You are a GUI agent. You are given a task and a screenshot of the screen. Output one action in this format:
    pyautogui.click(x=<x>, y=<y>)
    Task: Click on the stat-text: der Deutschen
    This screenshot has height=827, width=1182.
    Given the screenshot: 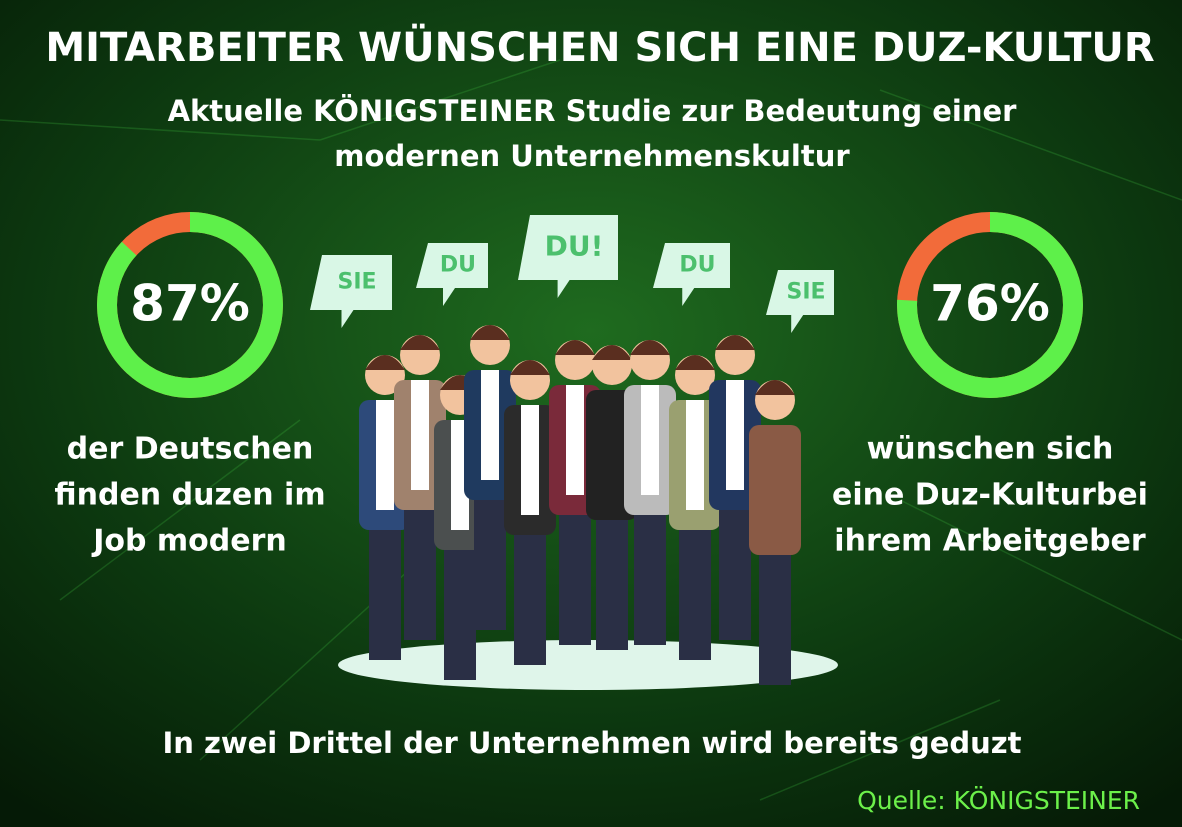 What is the action you would take?
    pyautogui.click(x=190, y=449)
    